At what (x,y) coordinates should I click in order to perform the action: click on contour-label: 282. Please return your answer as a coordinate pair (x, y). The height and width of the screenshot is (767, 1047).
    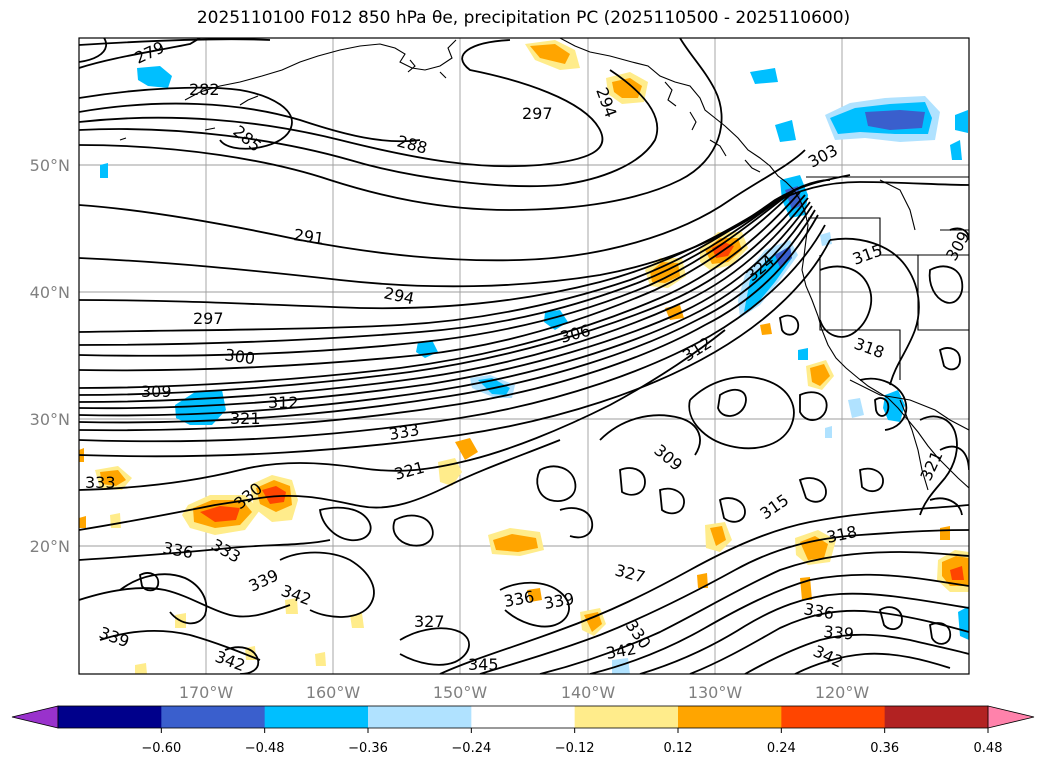
    Looking at the image, I should click on (204, 89).